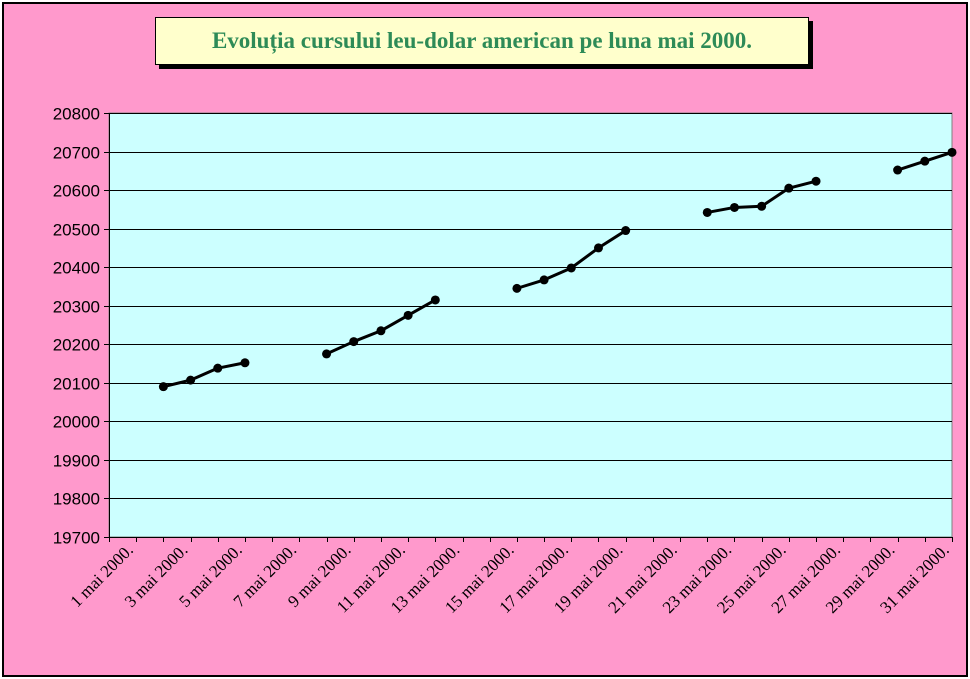 The width and height of the screenshot is (970, 679). What do you see at coordinates (76, 384) in the screenshot?
I see `y-tick-label: 20100` at bounding box center [76, 384].